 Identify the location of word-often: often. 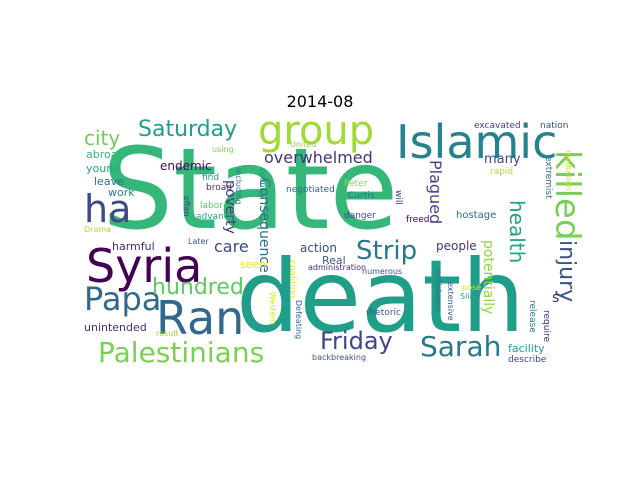
(186, 206).